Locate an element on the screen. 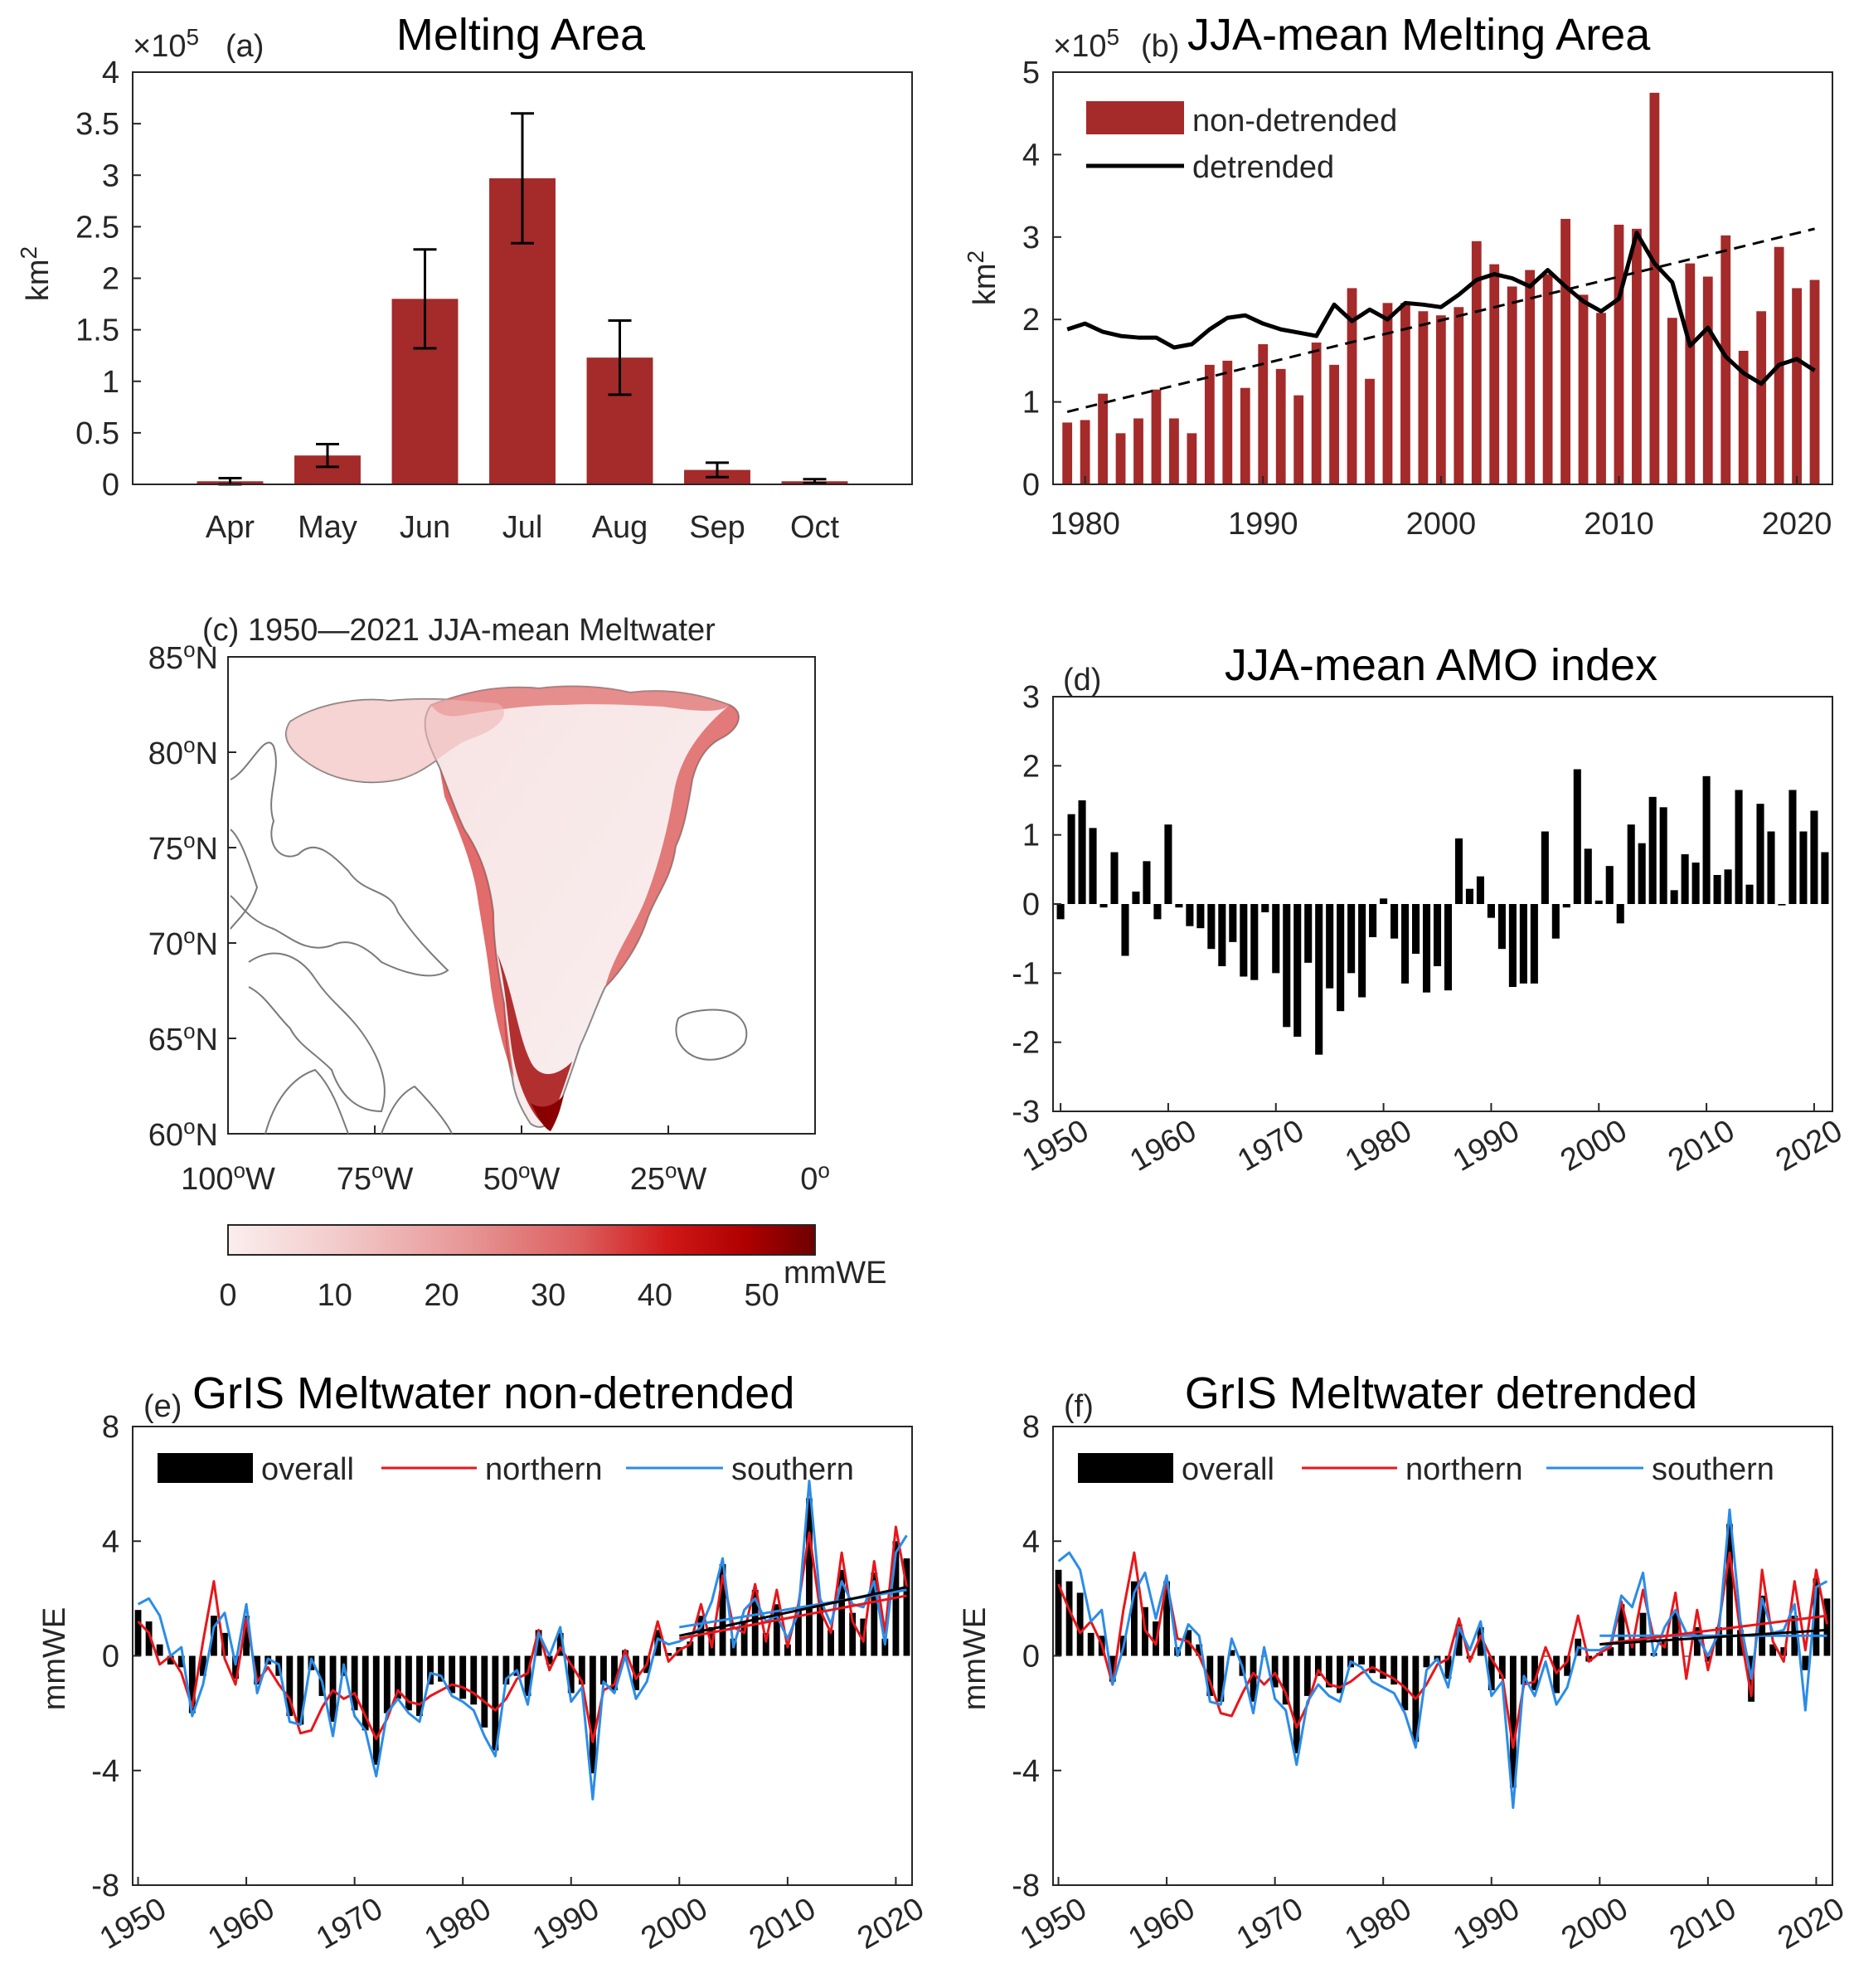 This screenshot has height=1988, width=1854. lon-value: 25 is located at coordinates (647, 1179).